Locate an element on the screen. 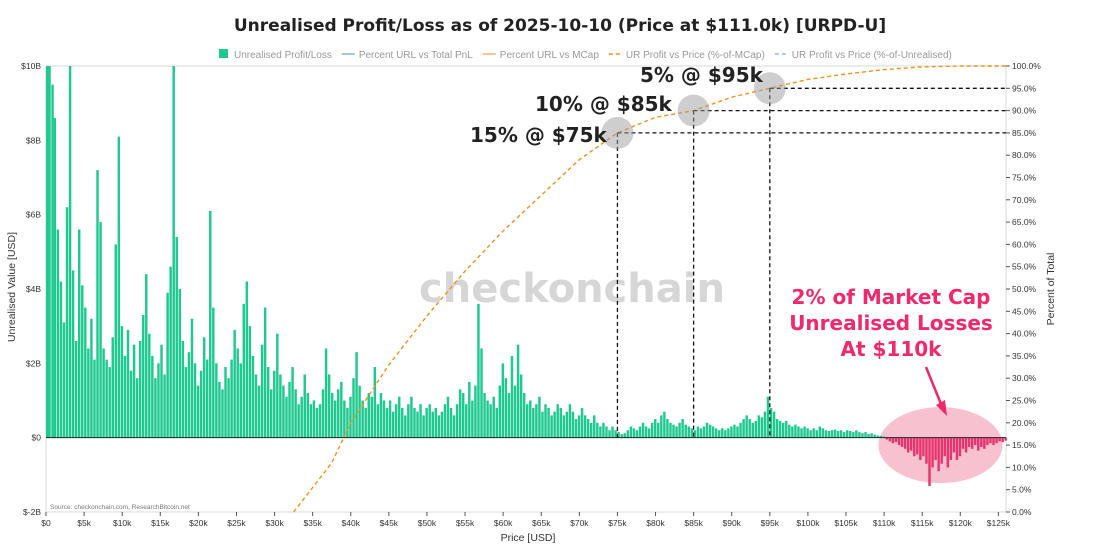  legend-swatch is located at coordinates (223, 53).